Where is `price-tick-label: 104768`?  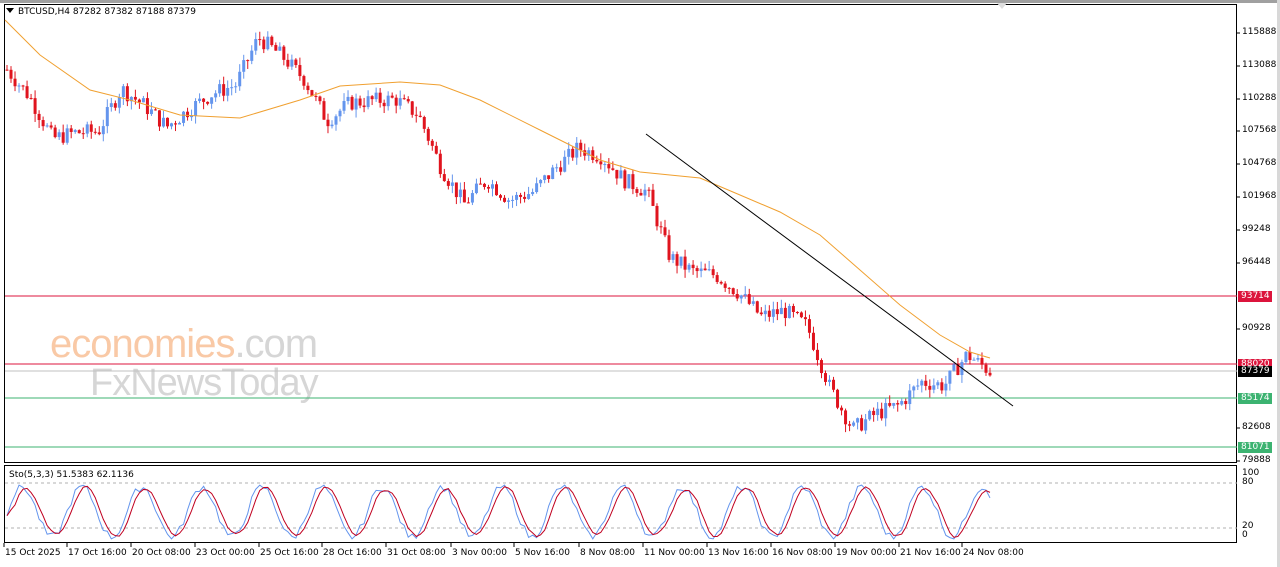 price-tick-label: 104768 is located at coordinates (1259, 163).